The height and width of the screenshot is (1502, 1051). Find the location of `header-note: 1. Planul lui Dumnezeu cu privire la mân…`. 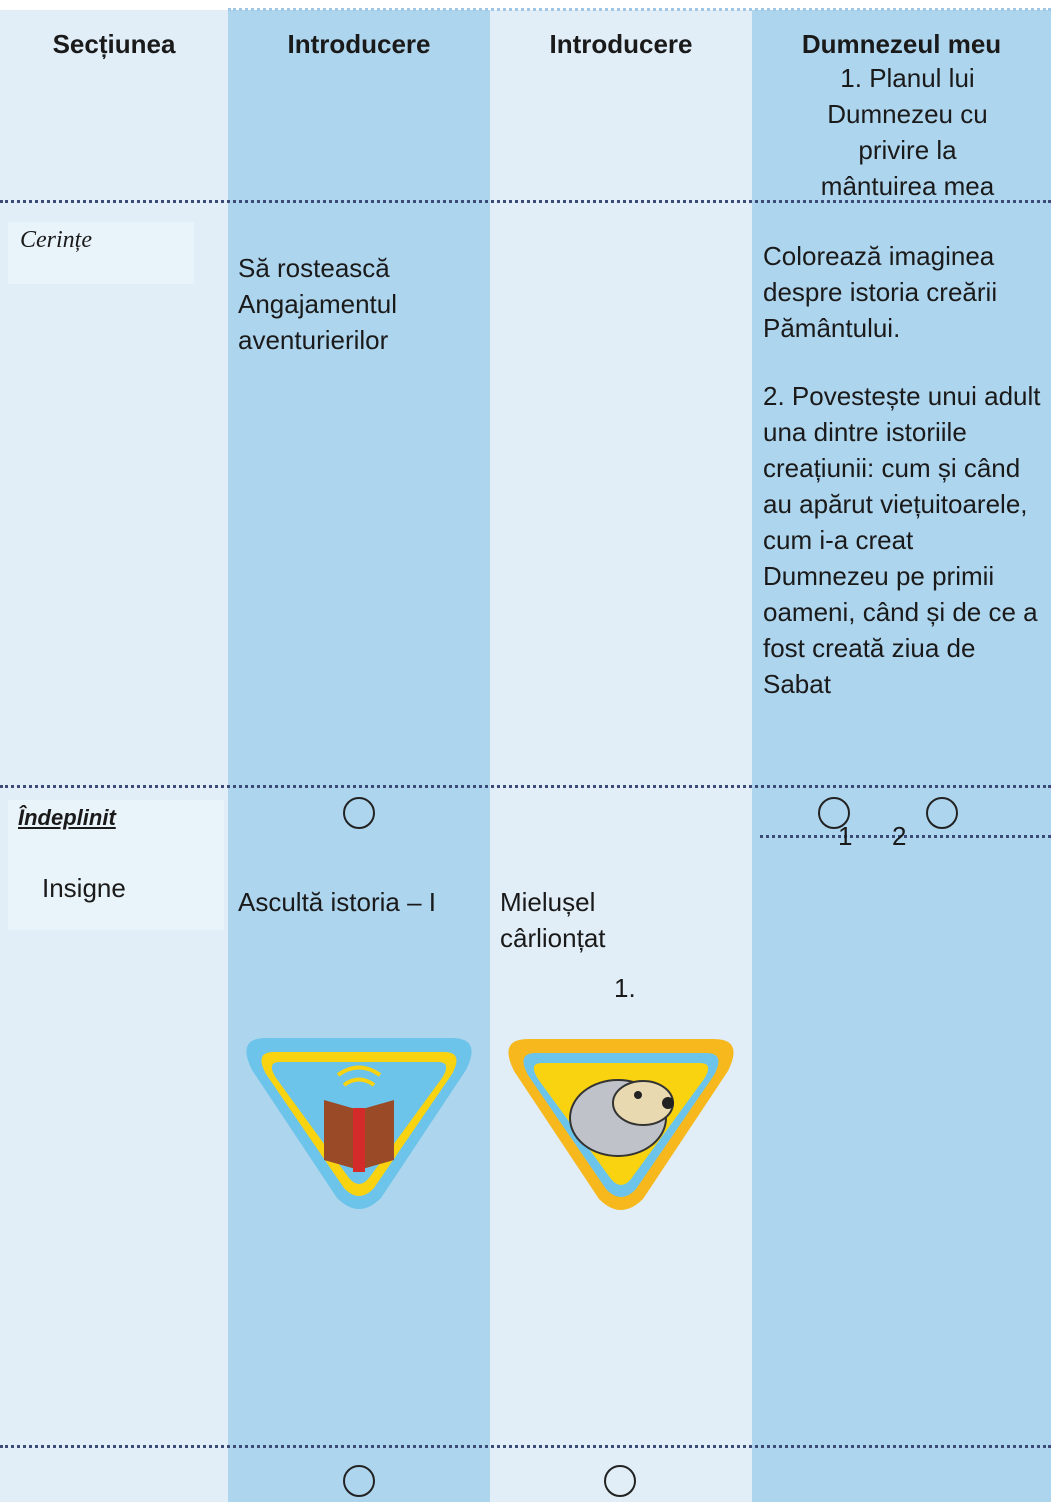

header-note: 1. Planul lui Dumnezeu cu privire la mân… is located at coordinates (907, 132).